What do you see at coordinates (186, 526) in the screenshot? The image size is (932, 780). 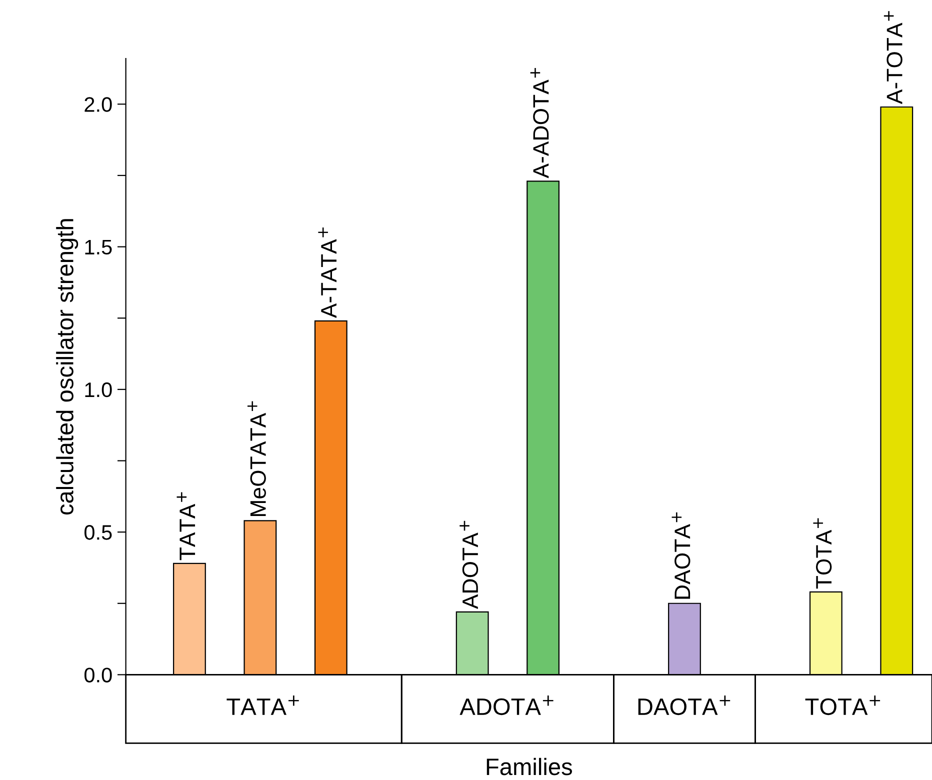 I see `x-tick-label: TATA$^{+}$` at bounding box center [186, 526].